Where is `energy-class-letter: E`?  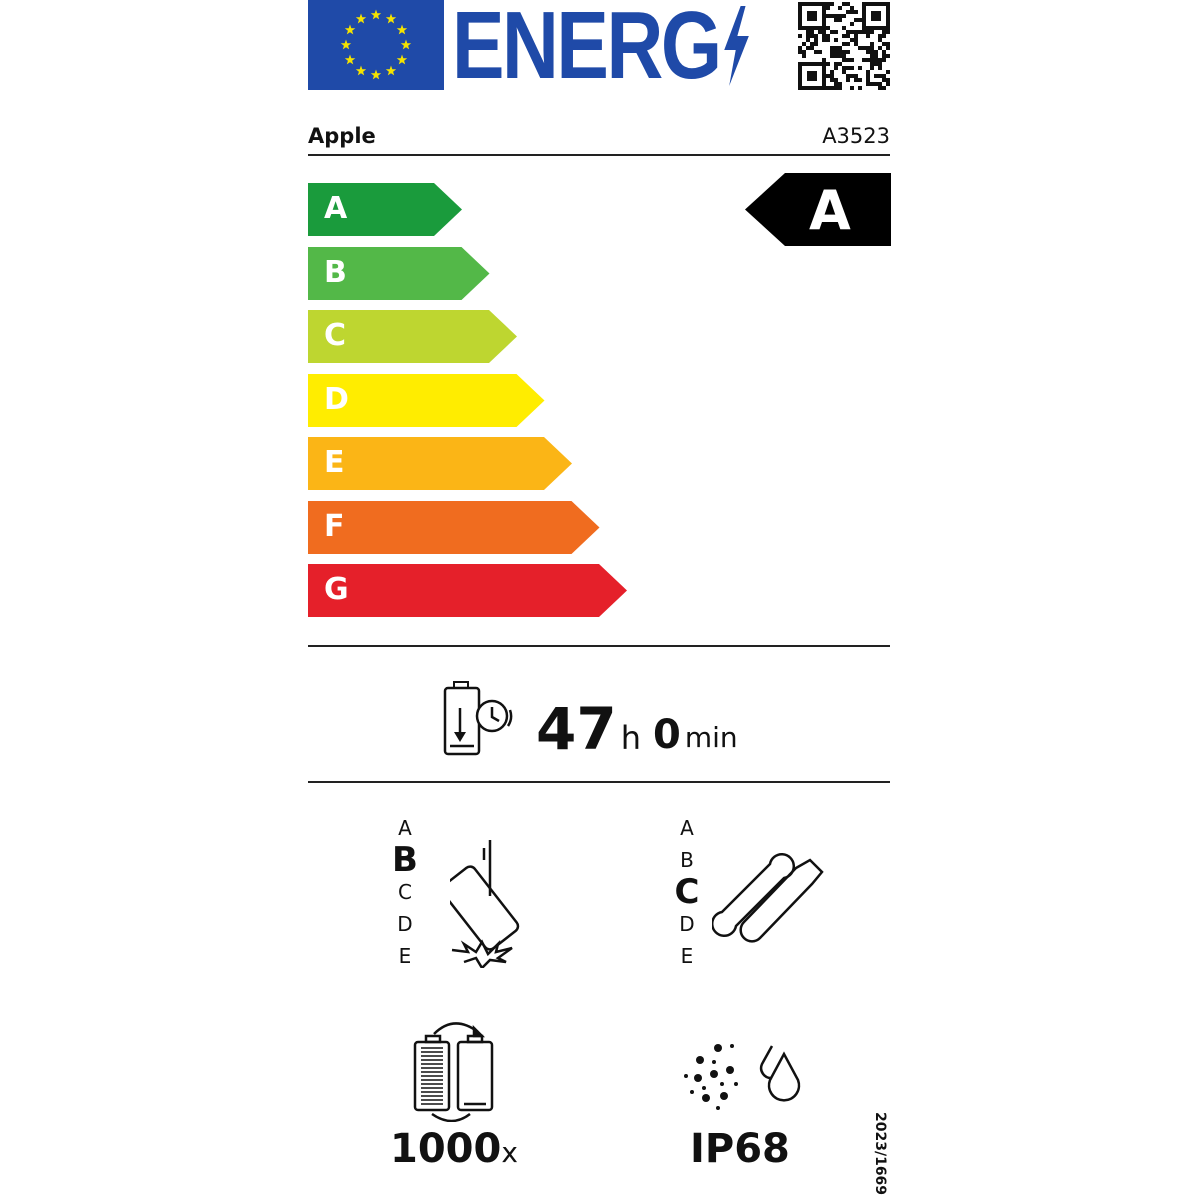 energy-class-letter: E is located at coordinates (334, 462).